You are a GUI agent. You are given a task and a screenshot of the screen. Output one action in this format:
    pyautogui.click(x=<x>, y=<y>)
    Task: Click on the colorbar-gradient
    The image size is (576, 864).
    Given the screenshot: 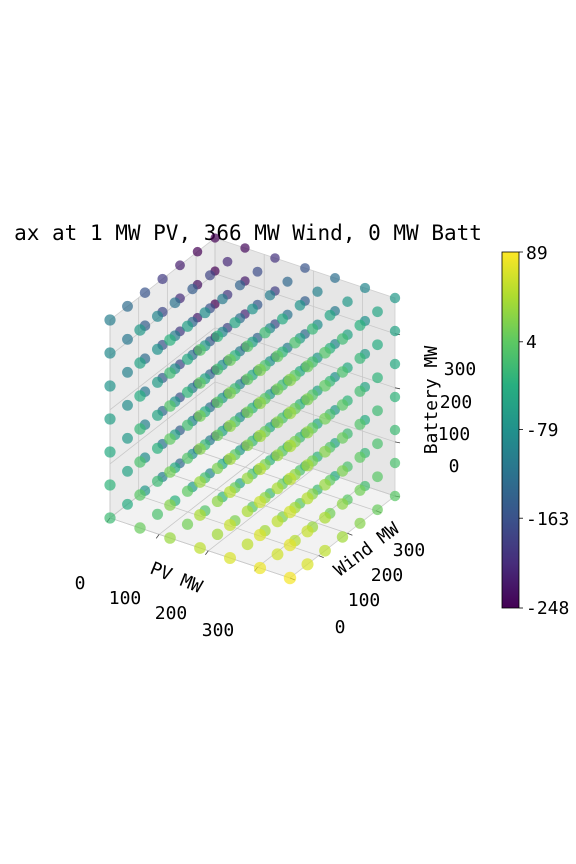 What is the action you would take?
    pyautogui.click(x=510, y=430)
    